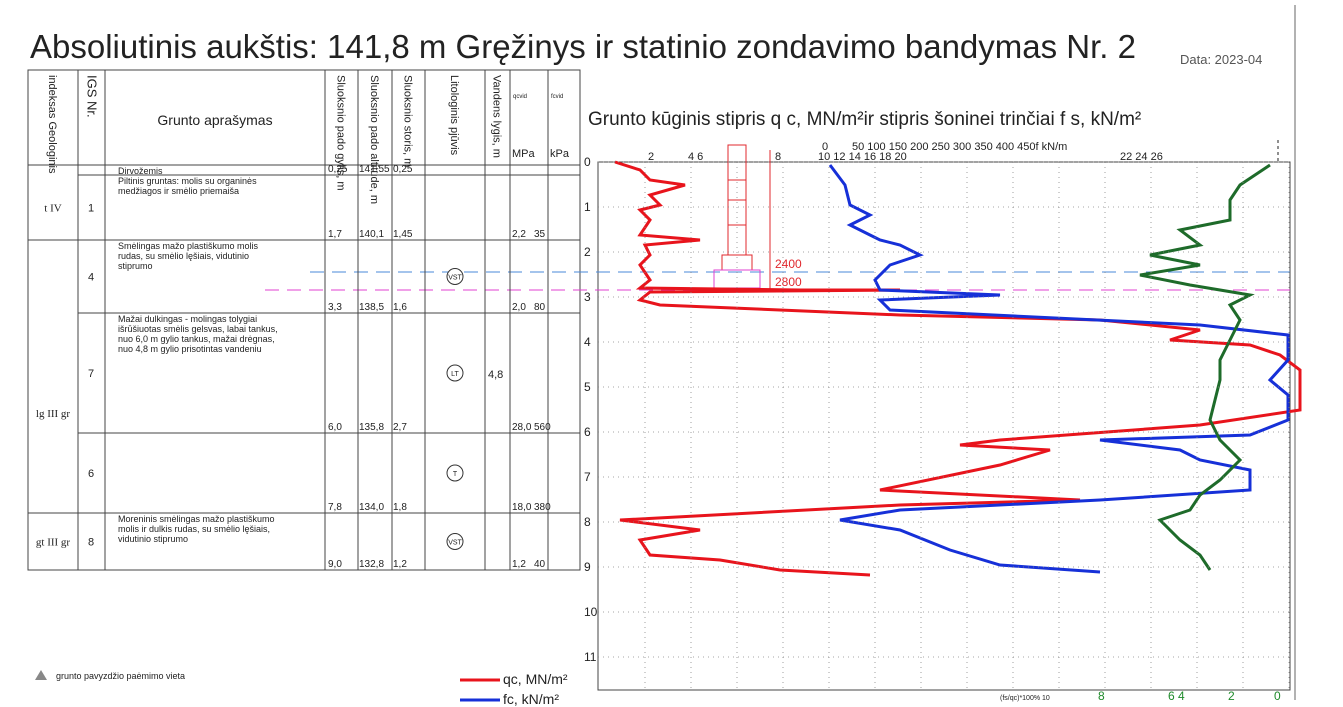  What do you see at coordinates (542, 427) in the screenshot?
I see `f-value: 560` at bounding box center [542, 427].